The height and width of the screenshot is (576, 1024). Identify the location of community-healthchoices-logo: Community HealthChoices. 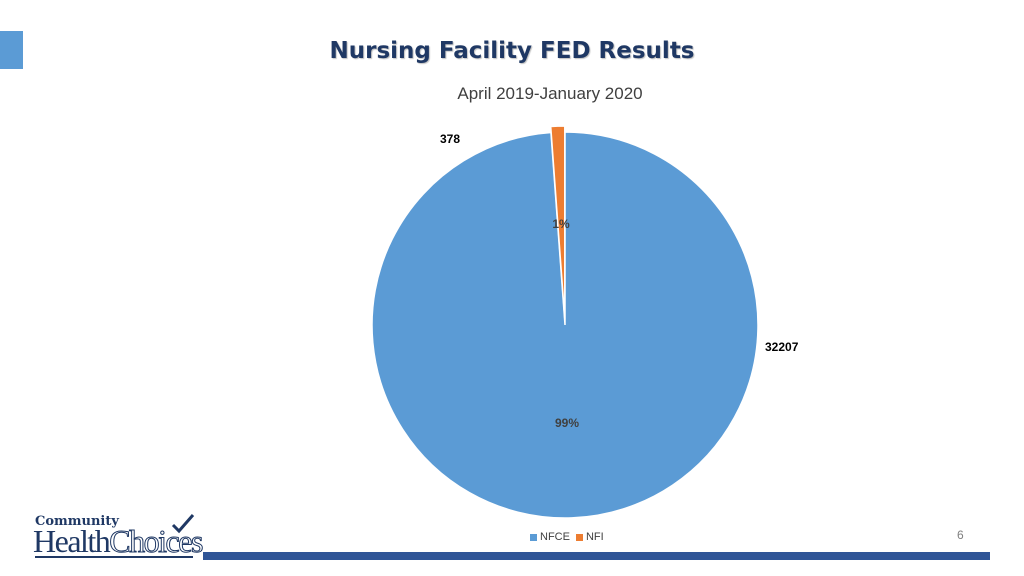
(118, 538).